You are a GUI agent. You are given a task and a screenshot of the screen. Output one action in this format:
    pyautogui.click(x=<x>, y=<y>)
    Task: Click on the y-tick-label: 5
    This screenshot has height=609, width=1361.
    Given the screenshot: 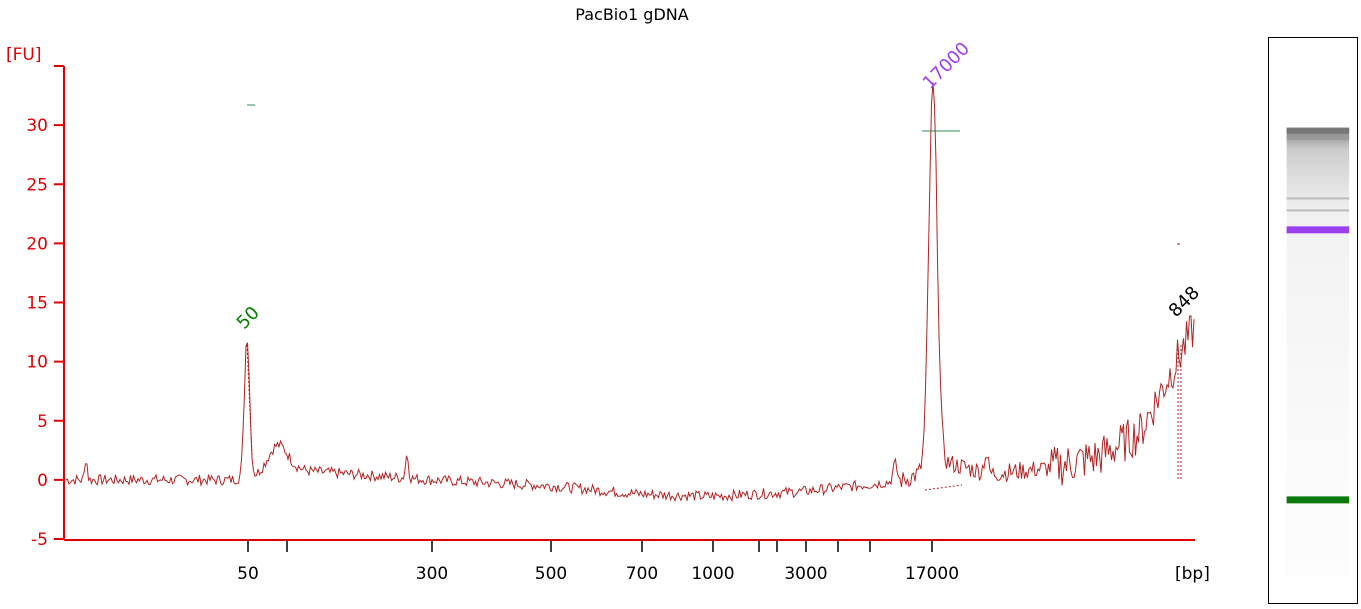 What is the action you would take?
    pyautogui.click(x=42, y=422)
    